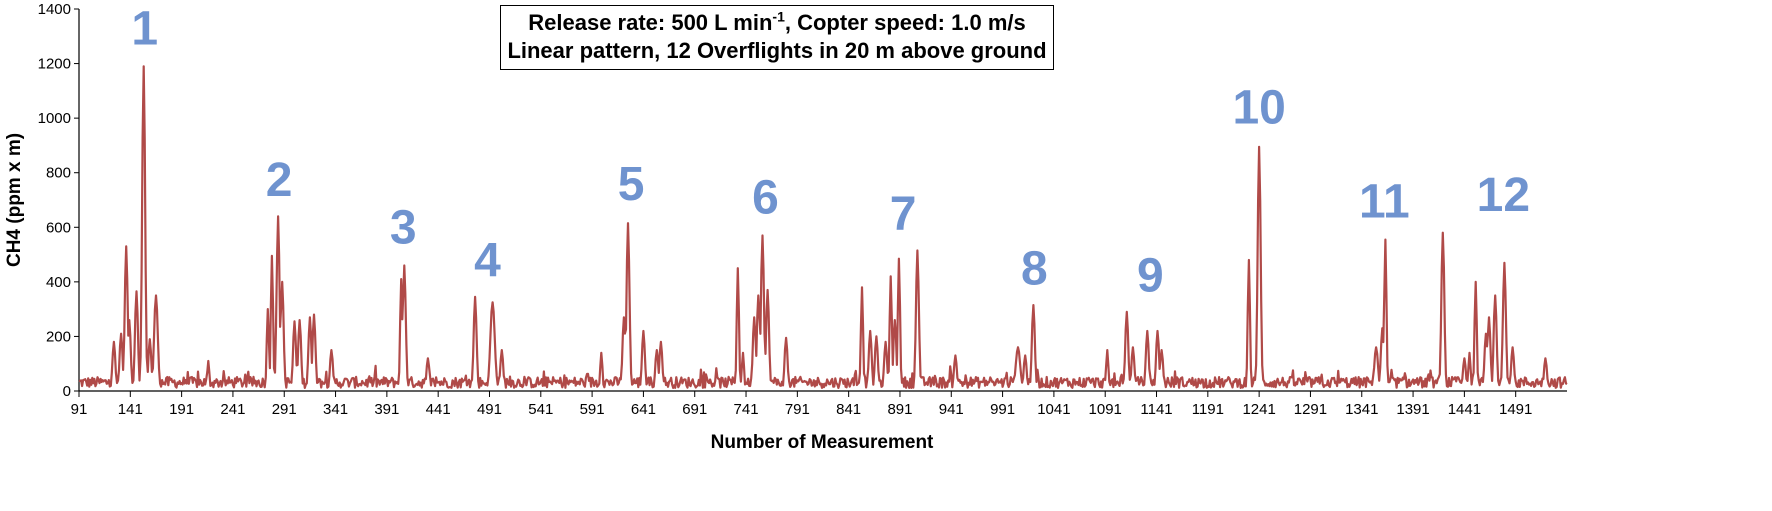  What do you see at coordinates (1053, 409) in the screenshot?
I see `x-tick-label: 1041` at bounding box center [1053, 409].